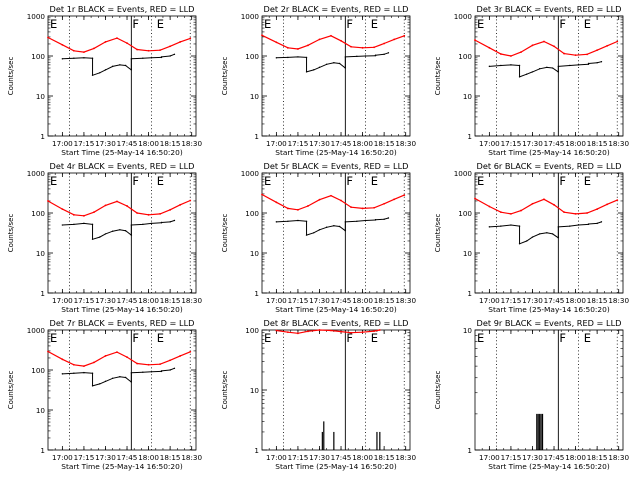 The height and width of the screenshot is (480, 640). What do you see at coordinates (469, 293) in the screenshot?
I see `y-tick-label: 1` at bounding box center [469, 293].